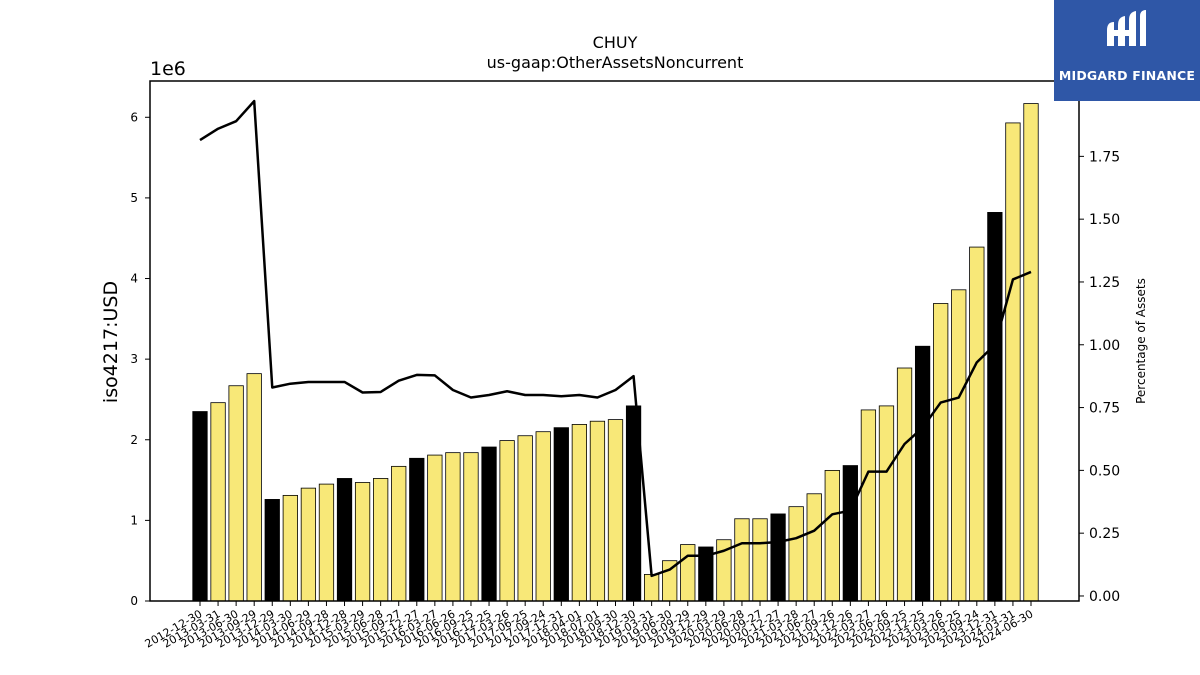 This screenshot has height=675, width=1200. Describe the element at coordinates (1104, 157) in the screenshot. I see `y2-tick-label: 1.75` at that location.